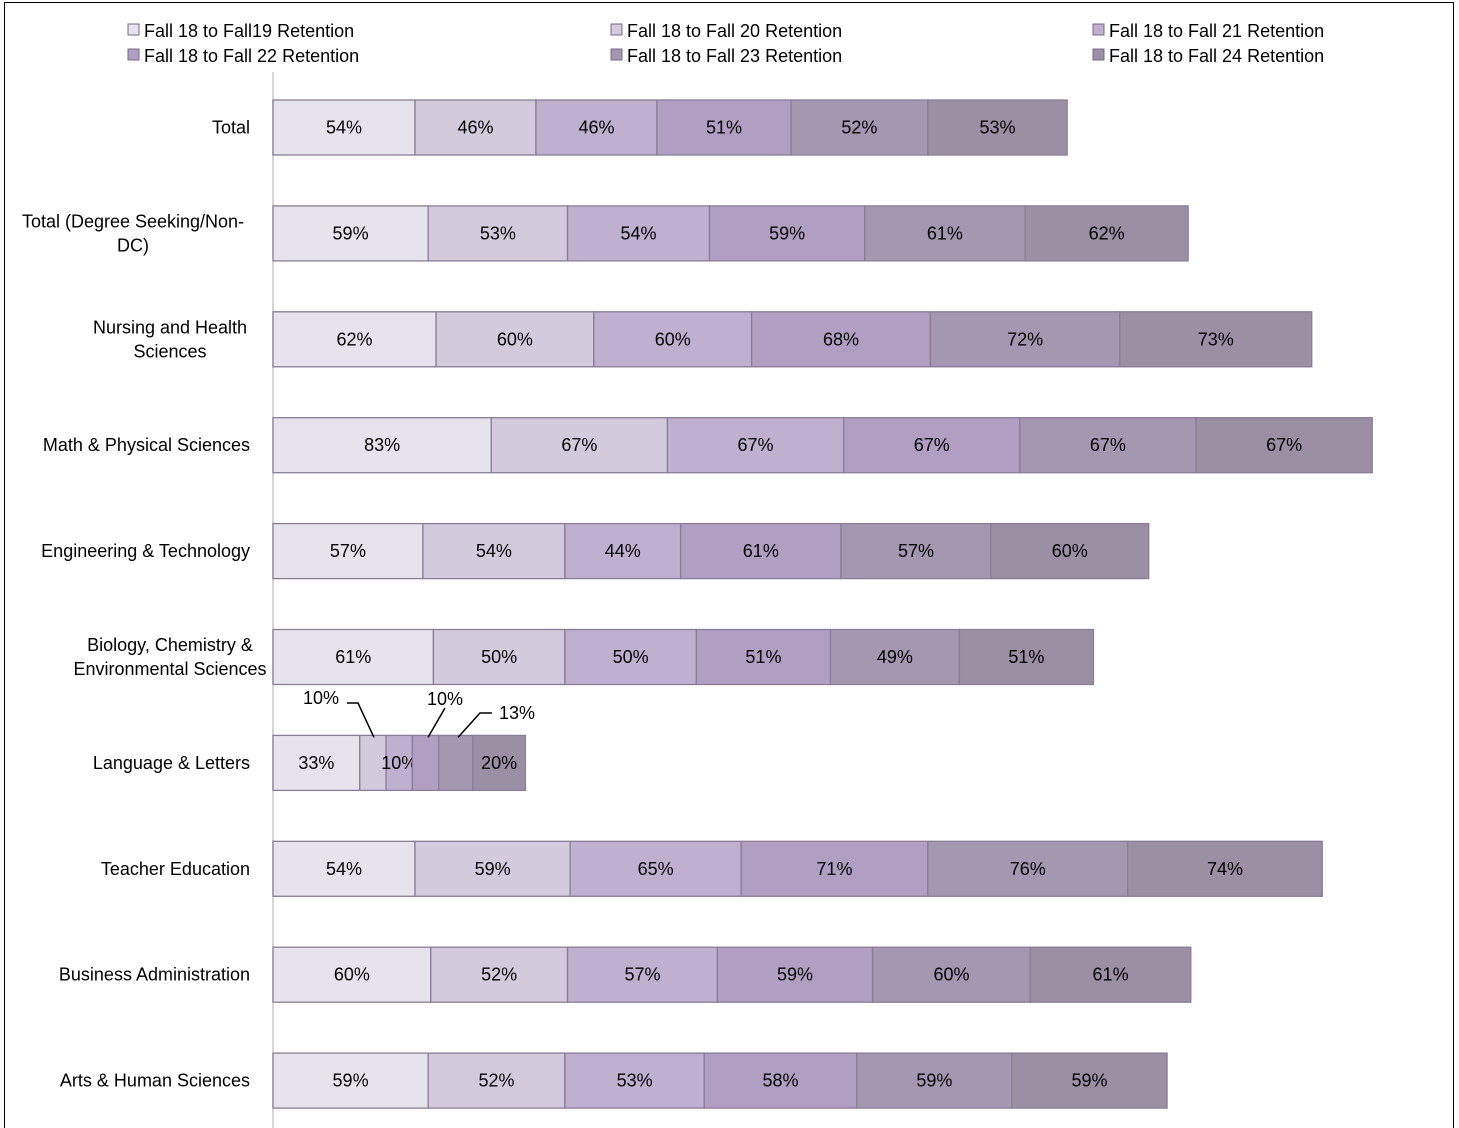  Describe the element at coordinates (382, 445) in the screenshot. I see `data-label-3-0: 83%` at that location.